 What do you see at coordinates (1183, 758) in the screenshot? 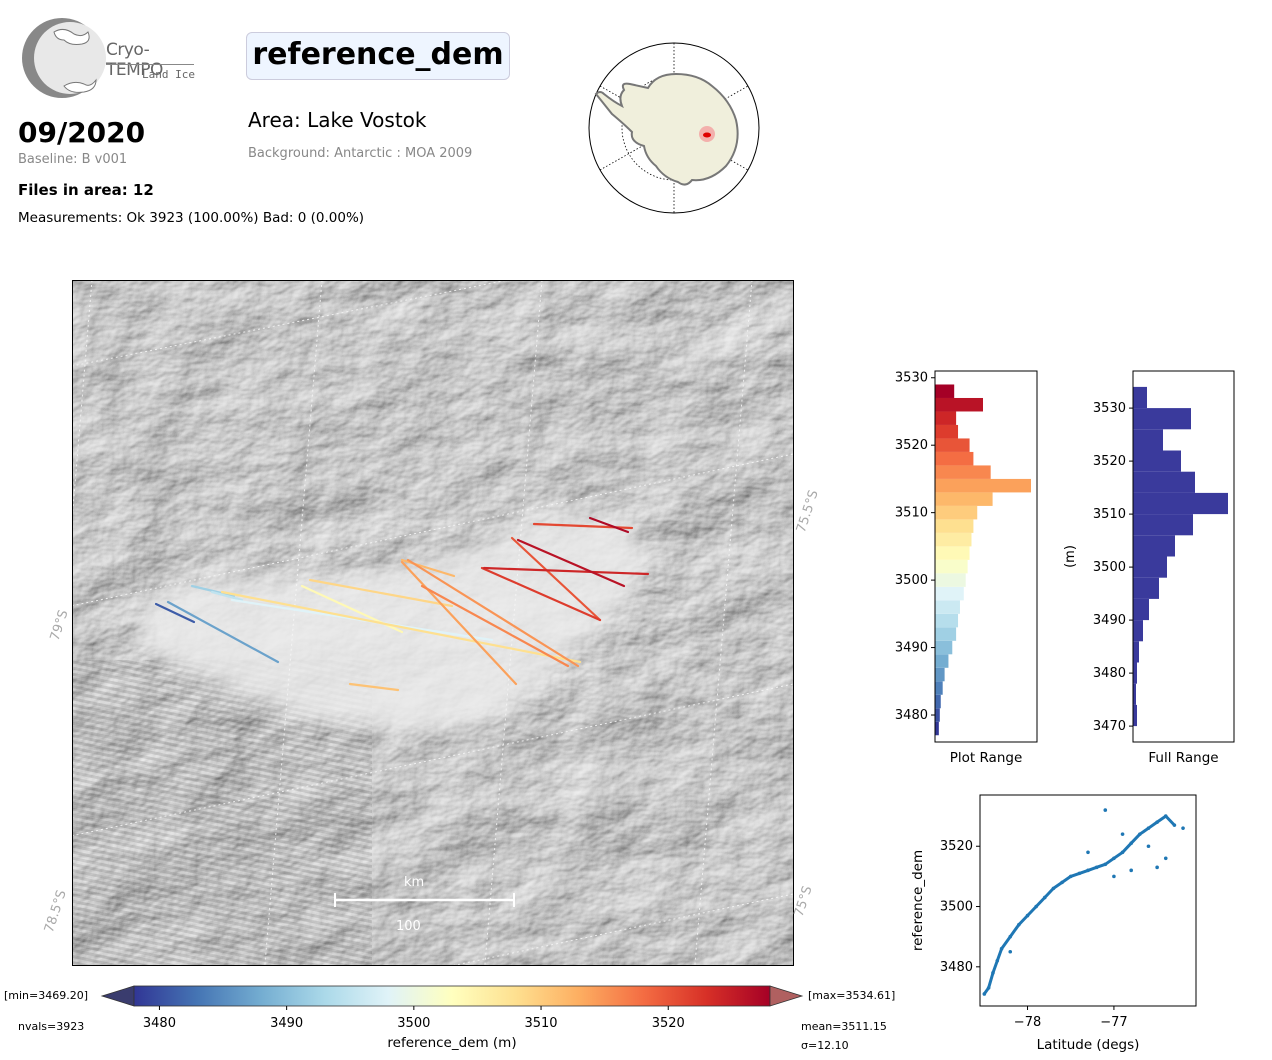
I see `histogram-xlabel: Full Range` at bounding box center [1183, 758].